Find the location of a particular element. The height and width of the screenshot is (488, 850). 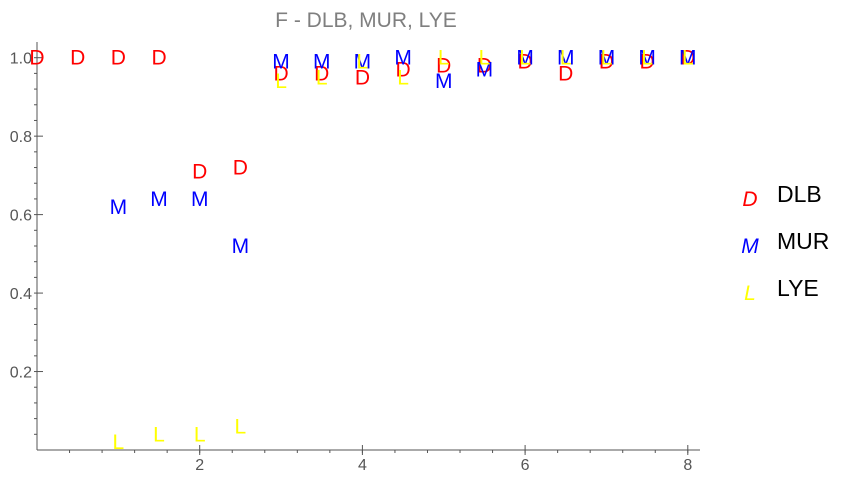

x-tick-label: 2 is located at coordinates (199, 465).